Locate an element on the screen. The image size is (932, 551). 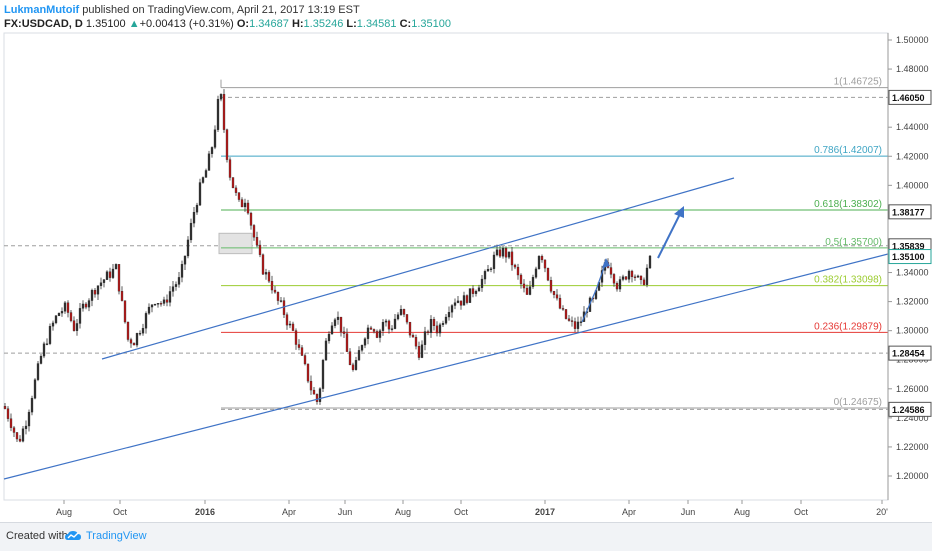
price-label: 1.24586 is located at coordinates (910, 409).